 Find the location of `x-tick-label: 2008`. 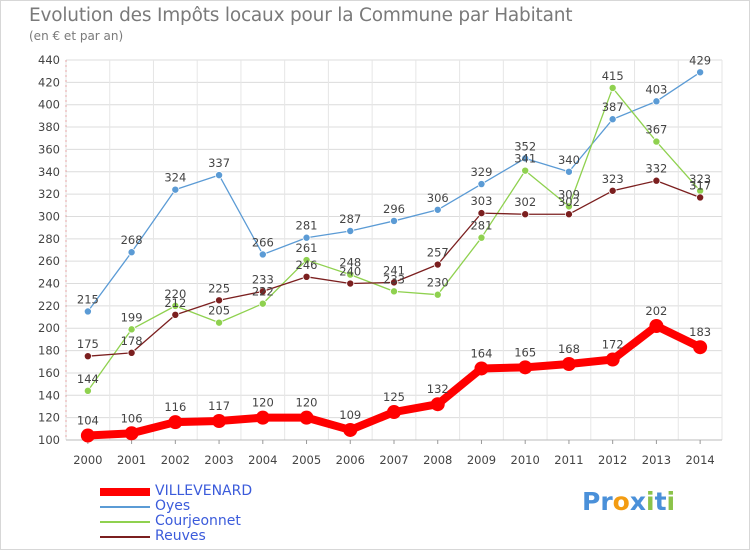

x-tick-label: 2008 is located at coordinates (437, 460).